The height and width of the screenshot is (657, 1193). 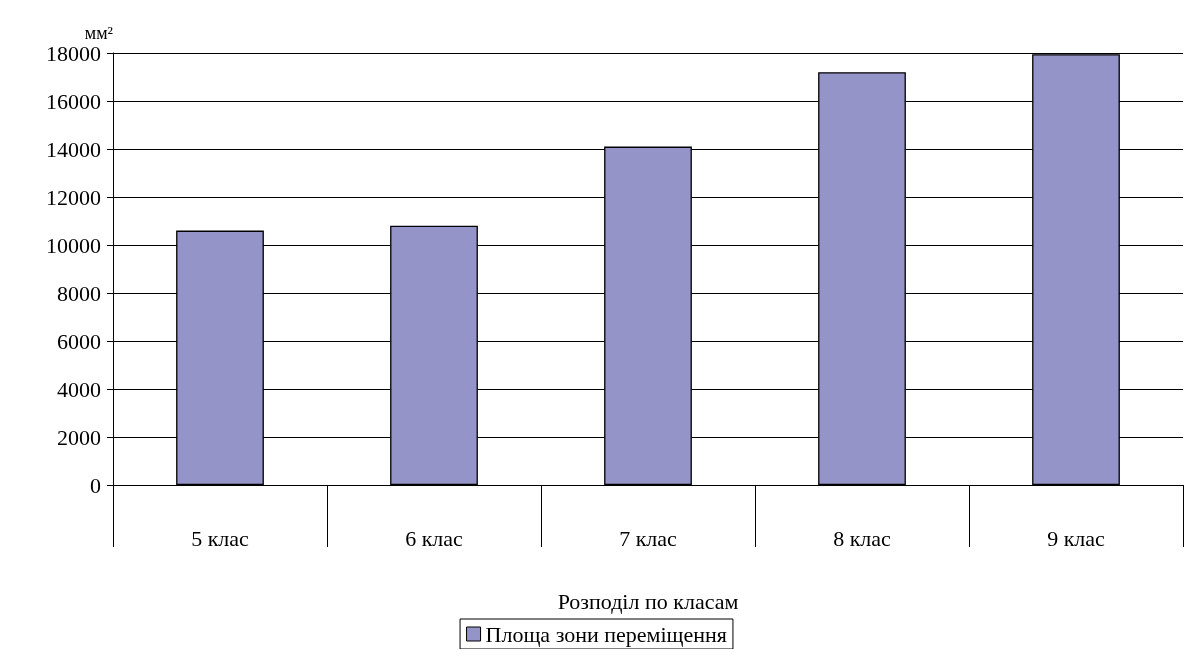 I want to click on x-tick-label: 8 клас, so click(x=862, y=538).